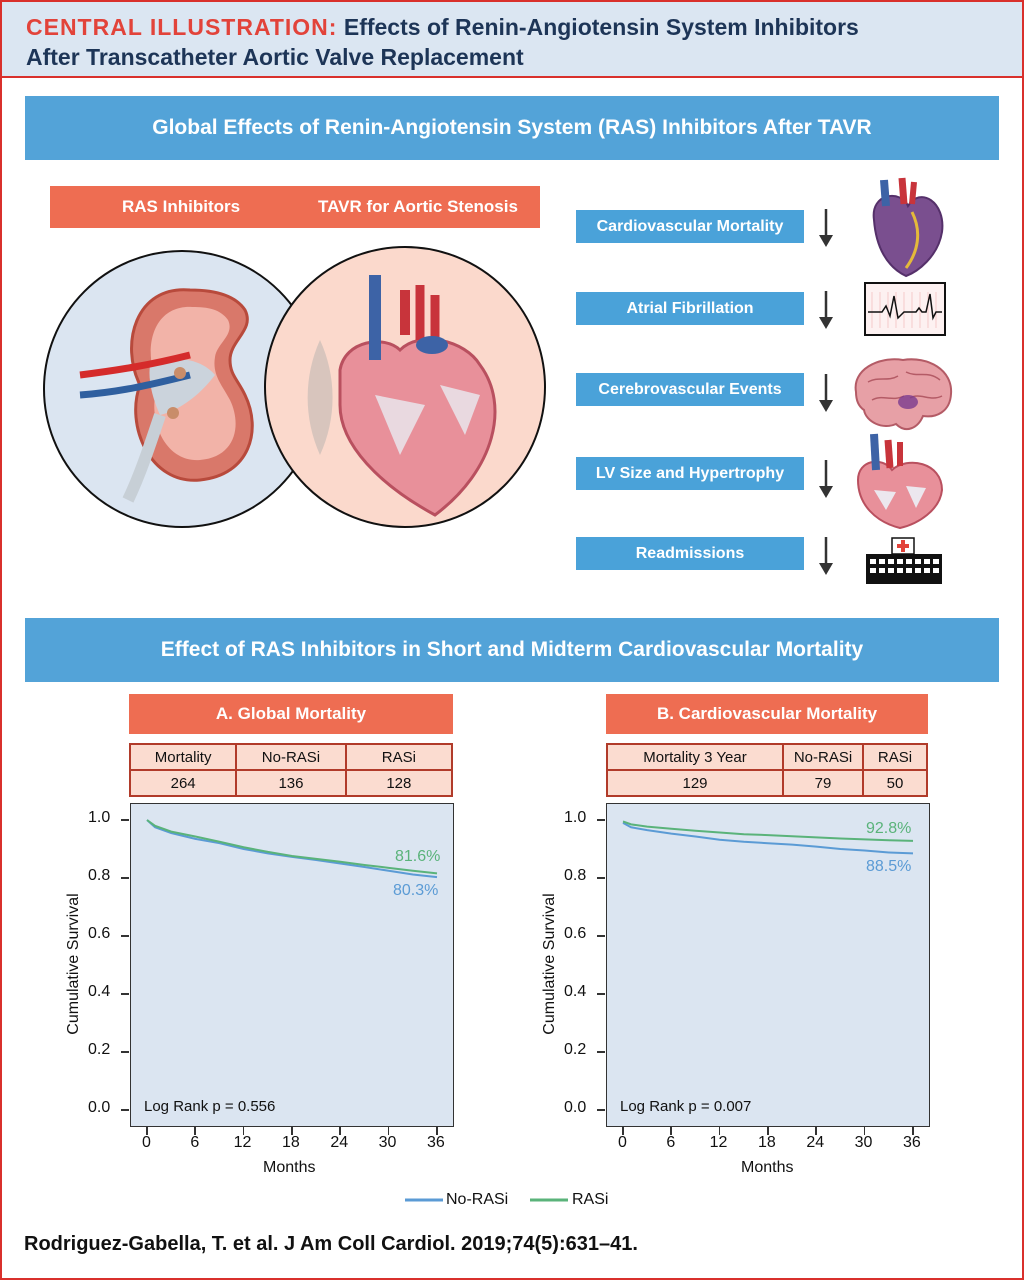 The width and height of the screenshot is (1024, 1280). Describe the element at coordinates (905, 309) in the screenshot. I see `ecg-icon` at that location.